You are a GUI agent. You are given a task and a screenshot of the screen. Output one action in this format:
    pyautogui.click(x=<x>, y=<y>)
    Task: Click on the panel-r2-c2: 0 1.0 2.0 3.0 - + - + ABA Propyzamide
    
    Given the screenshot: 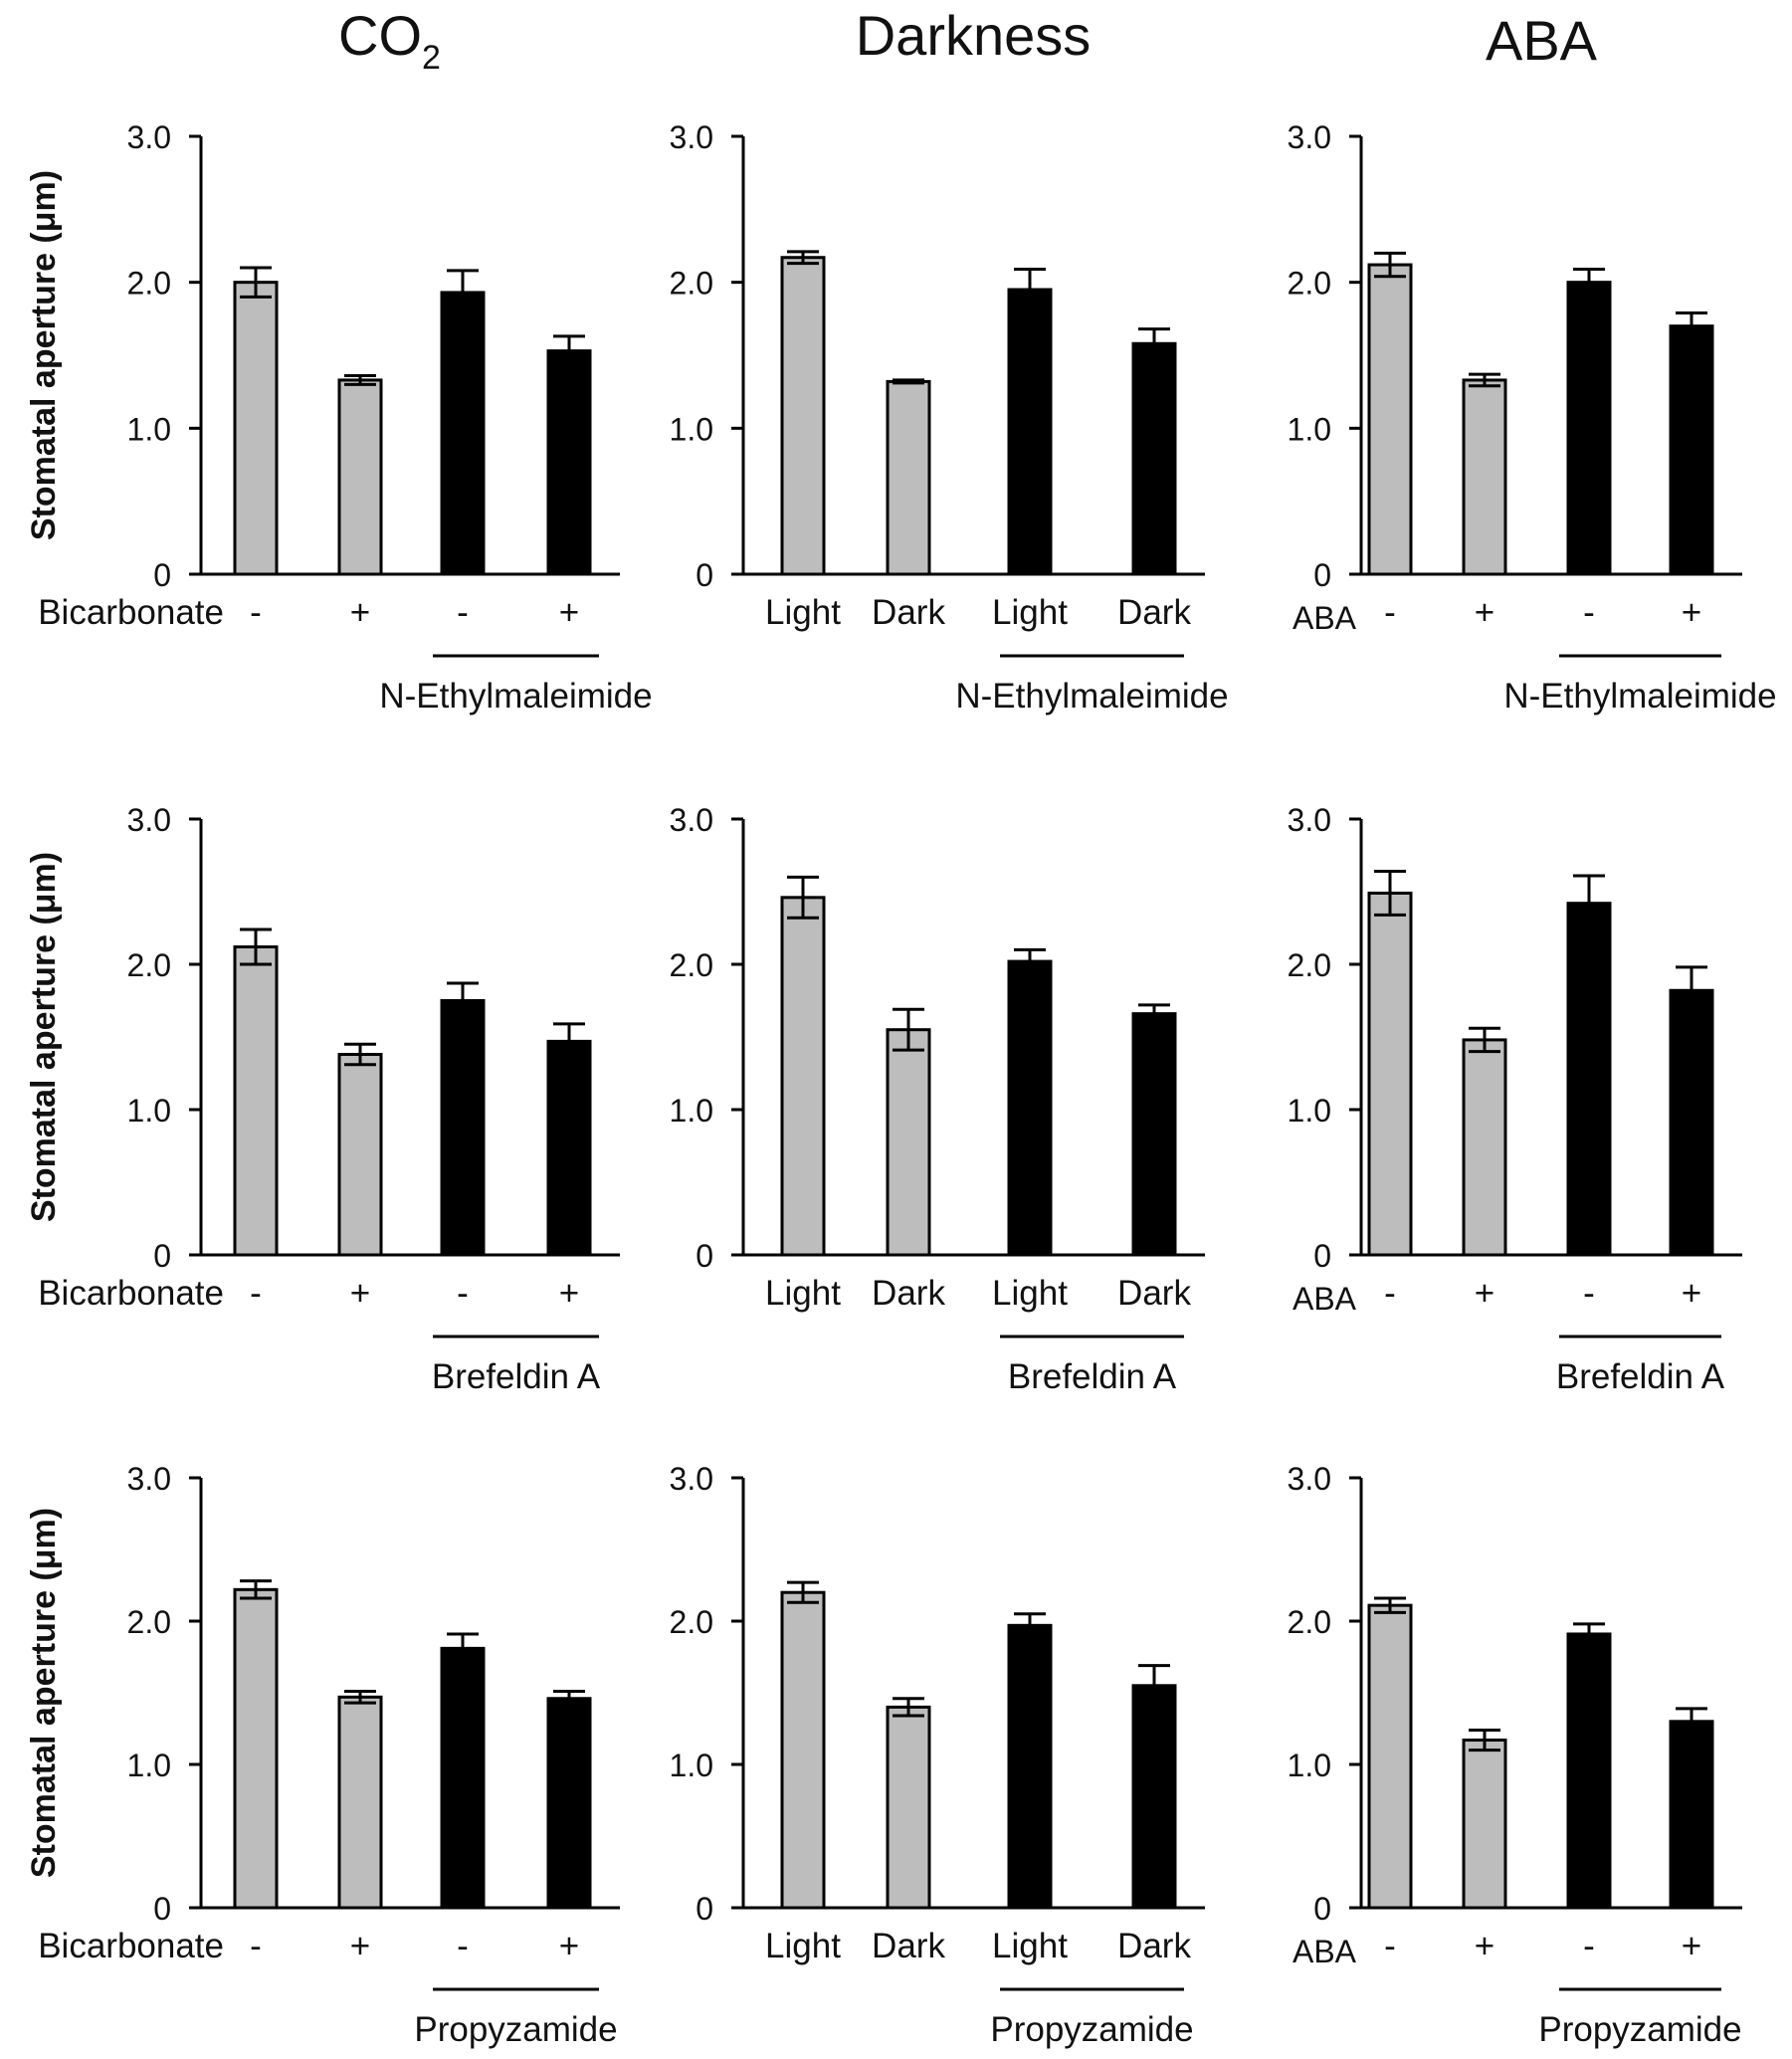 What is the action you would take?
    pyautogui.click(x=1515, y=1755)
    